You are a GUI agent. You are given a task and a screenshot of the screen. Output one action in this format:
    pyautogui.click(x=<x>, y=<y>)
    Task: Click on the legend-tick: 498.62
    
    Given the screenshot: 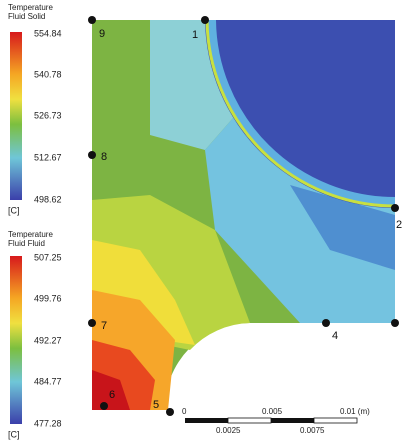 What is the action you would take?
    pyautogui.click(x=48, y=199)
    